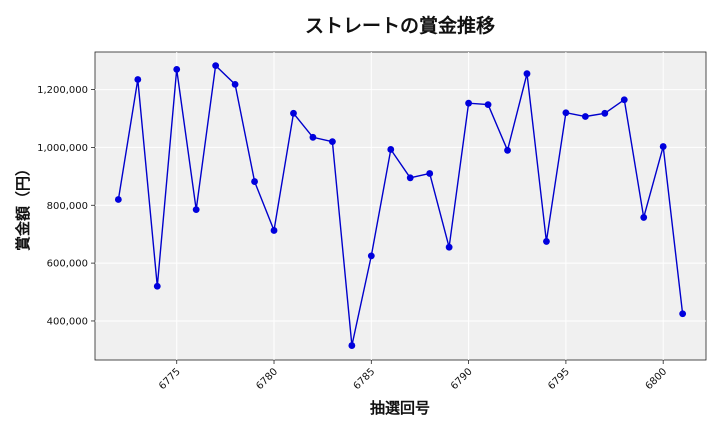 The image size is (720, 432). What do you see at coordinates (400, 25) in the screenshot?
I see `chart-title: ストレートの賞金推移` at bounding box center [400, 25].